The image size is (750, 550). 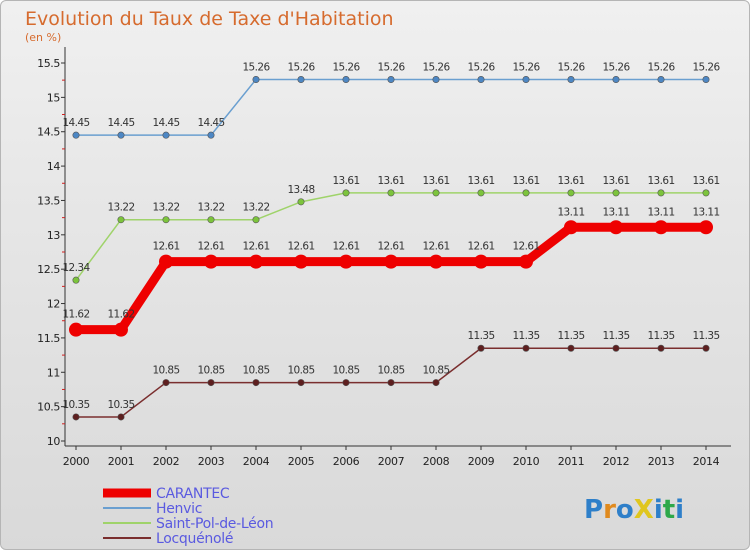 I want to click on logo-text: ProXiti, so click(x=634, y=510).